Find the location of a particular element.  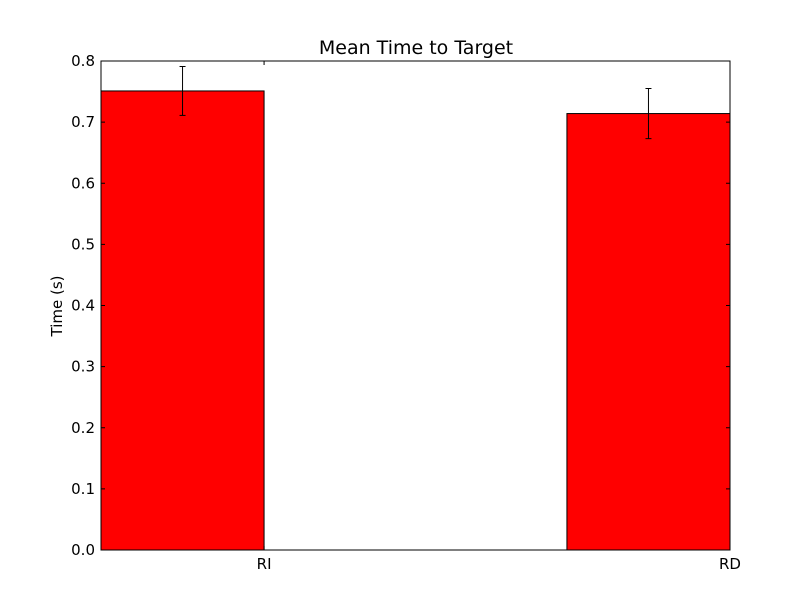

y-tick-label: 0.7 is located at coordinates (83, 122).